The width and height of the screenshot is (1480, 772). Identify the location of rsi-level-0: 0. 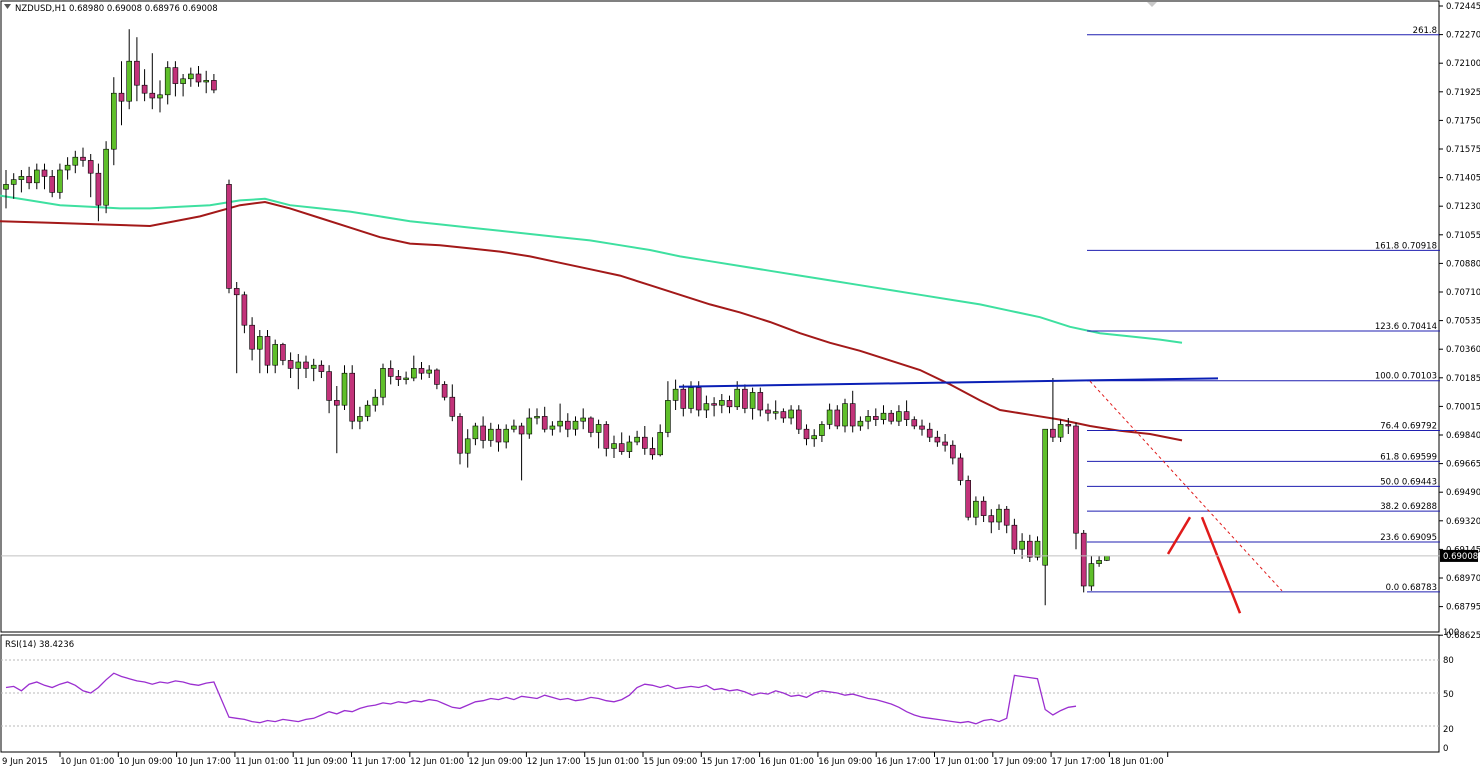
(1445, 749).